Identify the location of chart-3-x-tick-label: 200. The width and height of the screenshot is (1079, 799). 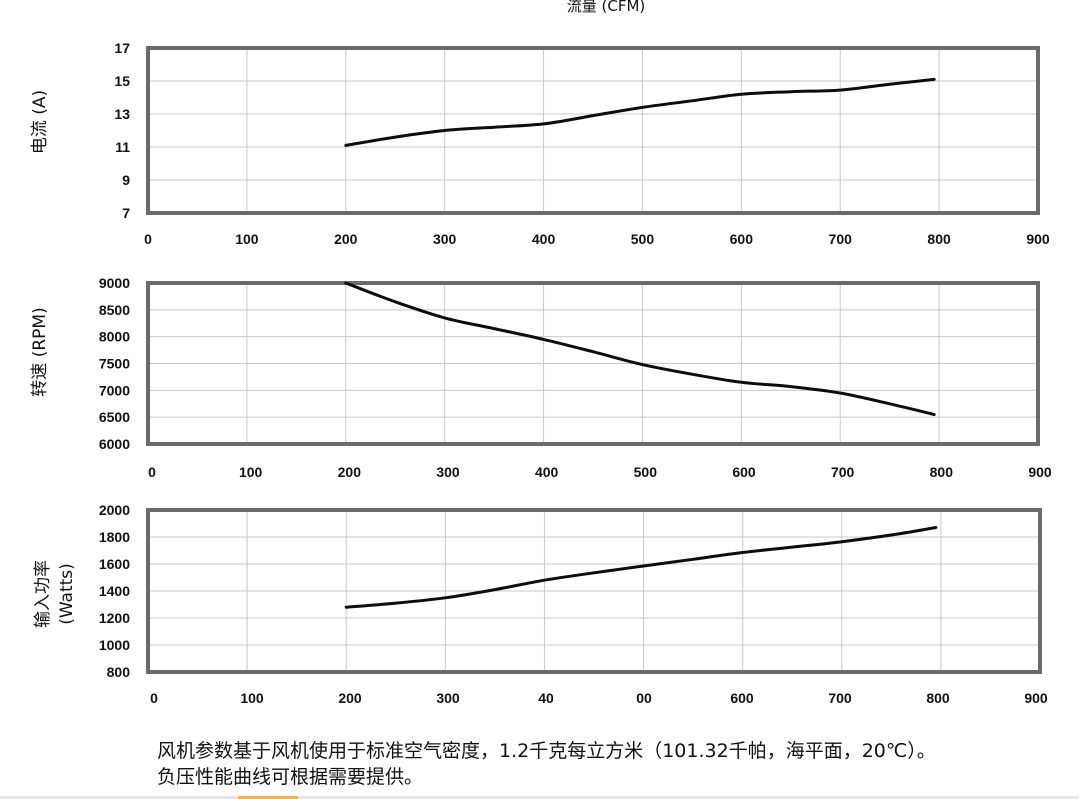
(350, 698).